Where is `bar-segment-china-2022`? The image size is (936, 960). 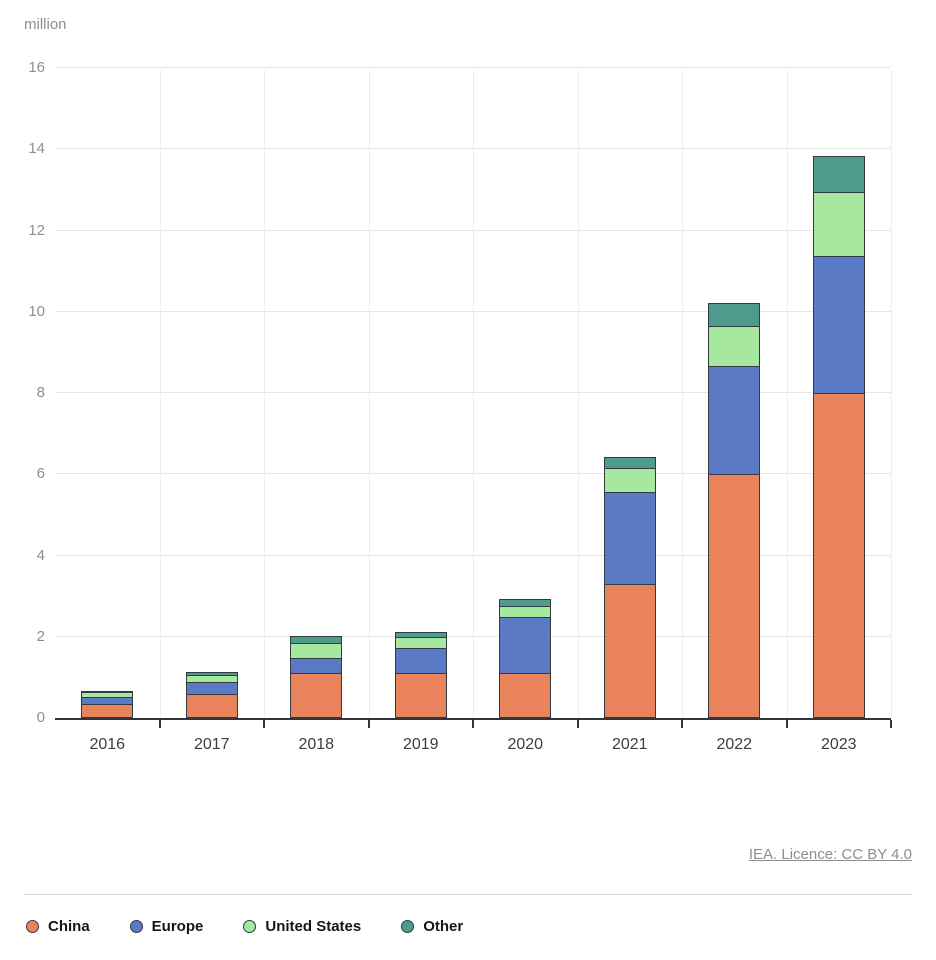
bar-segment-china-2022 is located at coordinates (734, 596).